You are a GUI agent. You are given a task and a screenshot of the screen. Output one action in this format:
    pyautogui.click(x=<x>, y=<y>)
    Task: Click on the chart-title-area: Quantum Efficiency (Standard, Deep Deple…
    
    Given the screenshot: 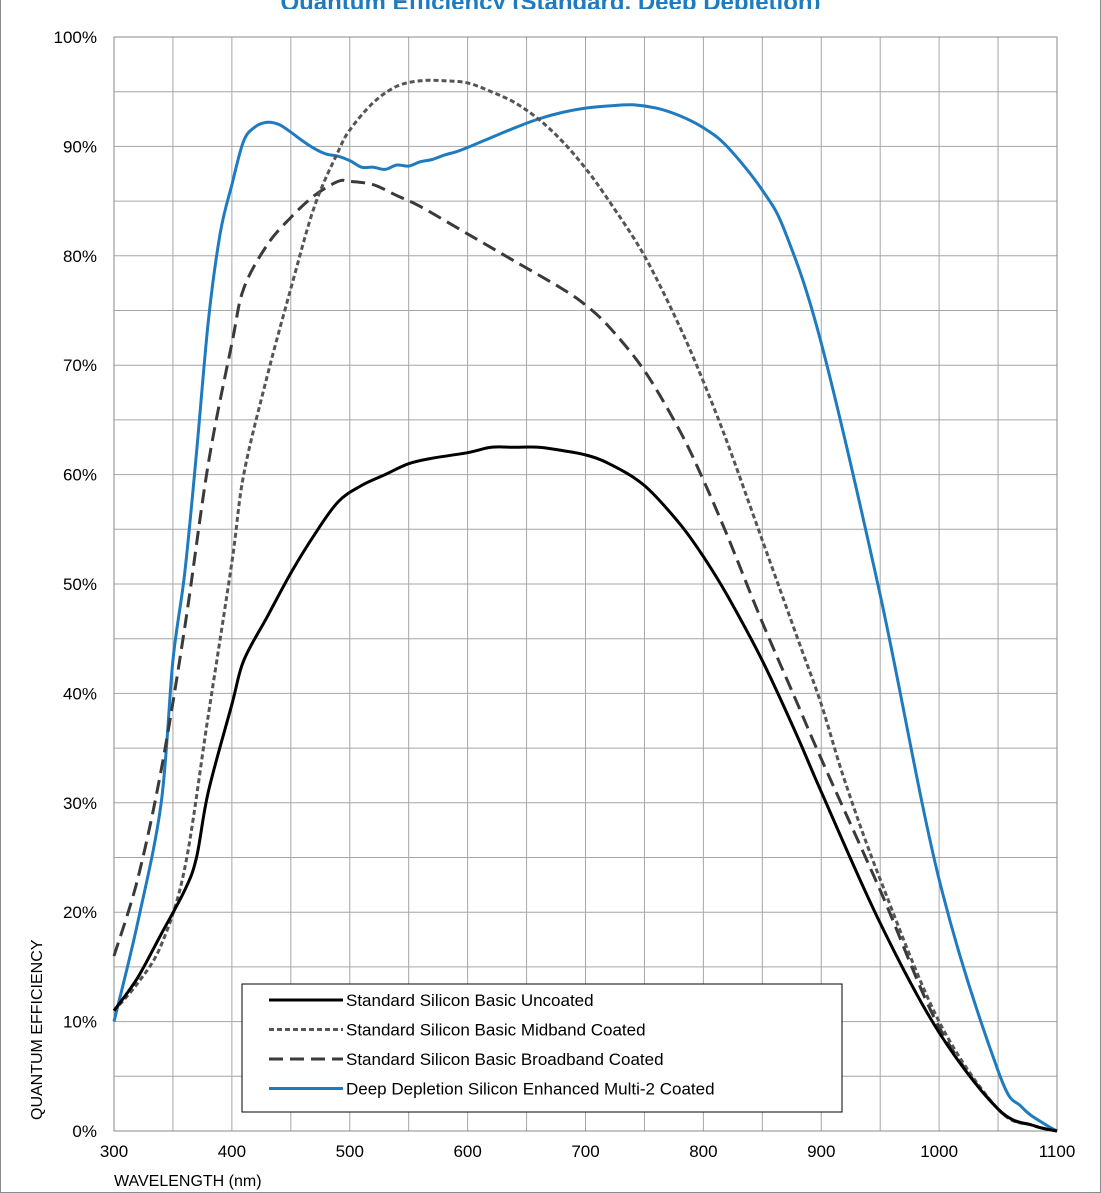 What is the action you would take?
    pyautogui.click(x=550, y=4)
    